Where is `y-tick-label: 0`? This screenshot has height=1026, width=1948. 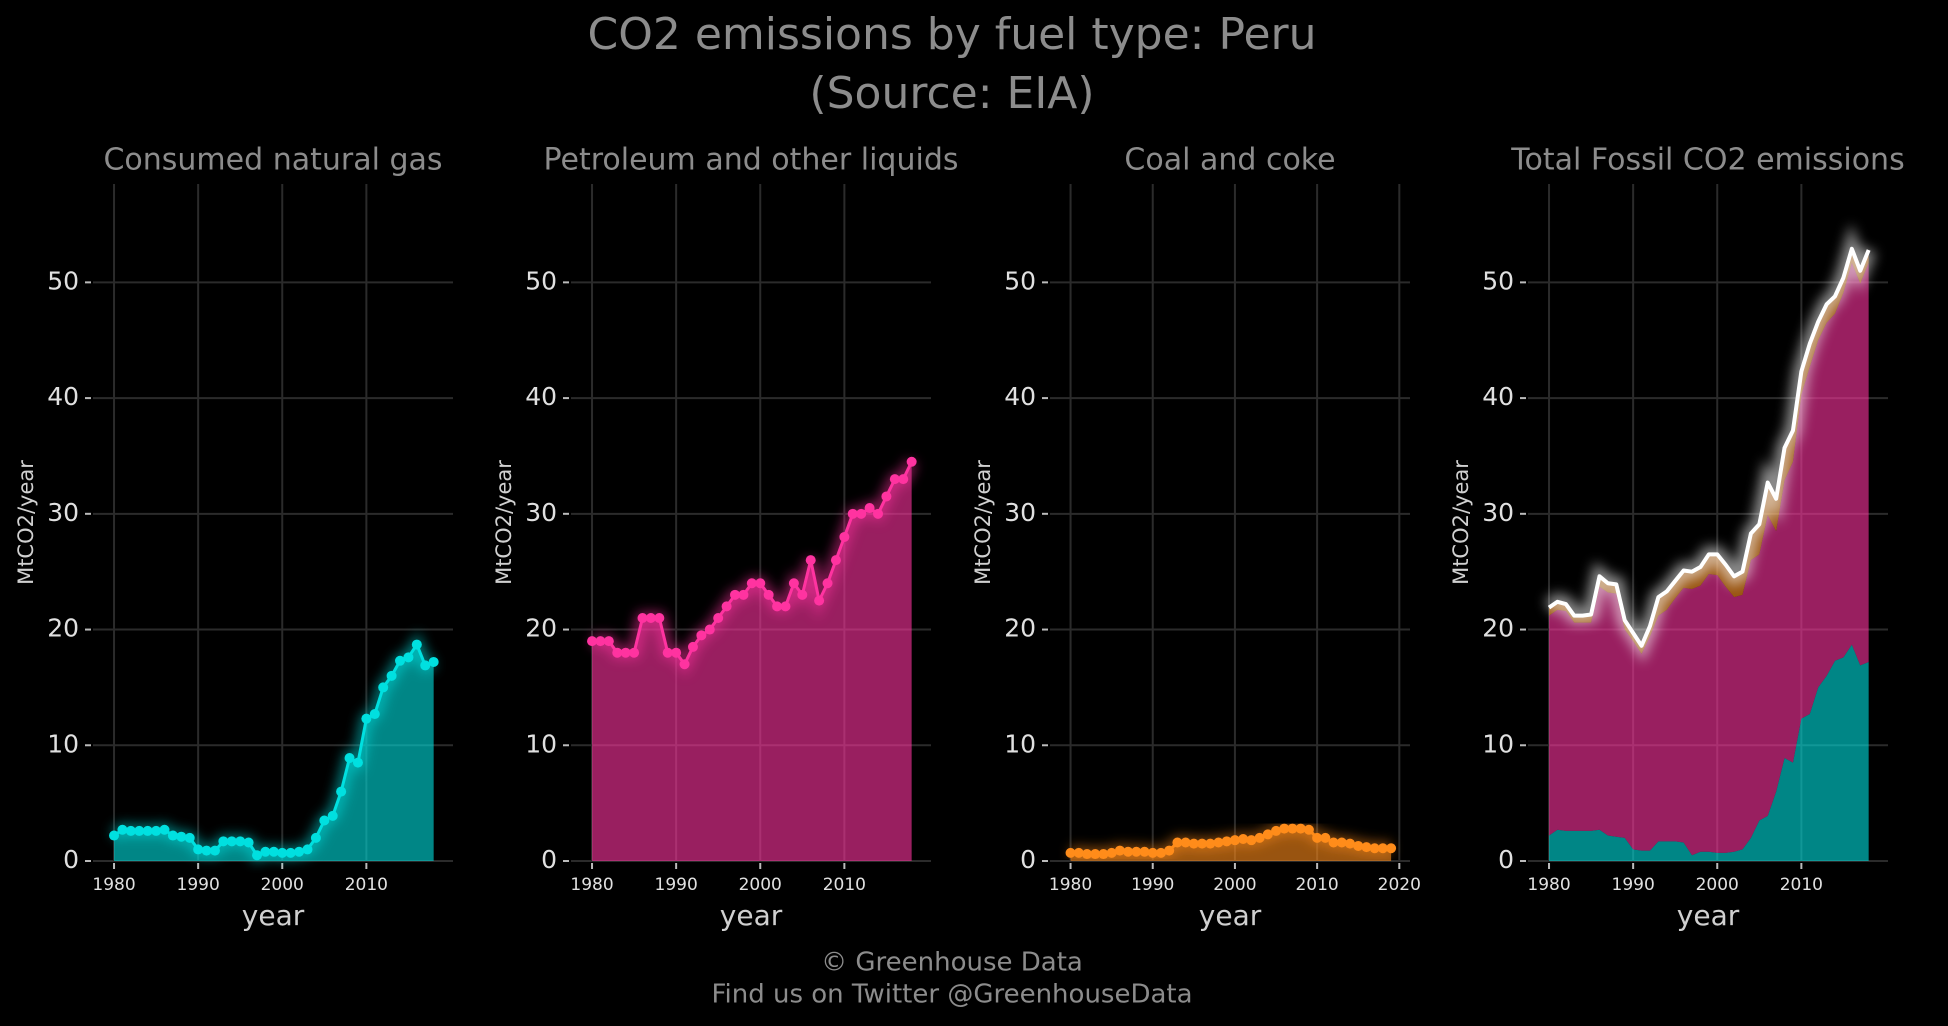
y-tick-label: 0 is located at coordinates (1028, 859).